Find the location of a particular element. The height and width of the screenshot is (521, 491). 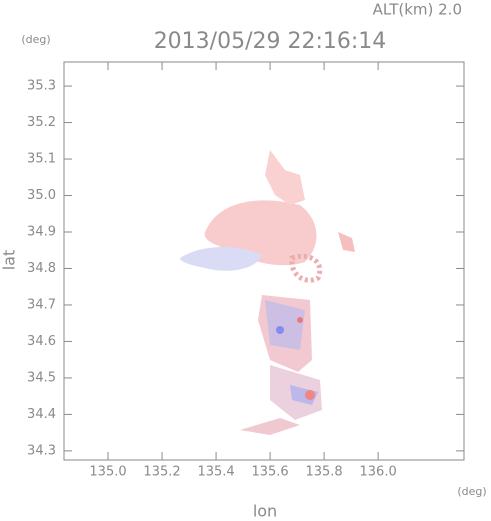

x-unit: (deg) is located at coordinates (471, 491).